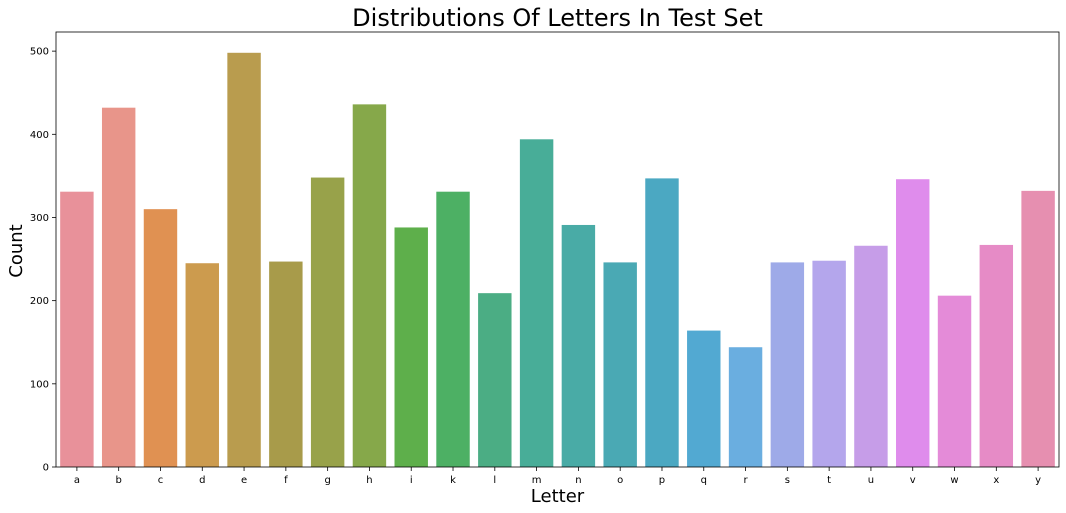 The width and height of the screenshot is (1066, 513). I want to click on bar-f, so click(286, 364).